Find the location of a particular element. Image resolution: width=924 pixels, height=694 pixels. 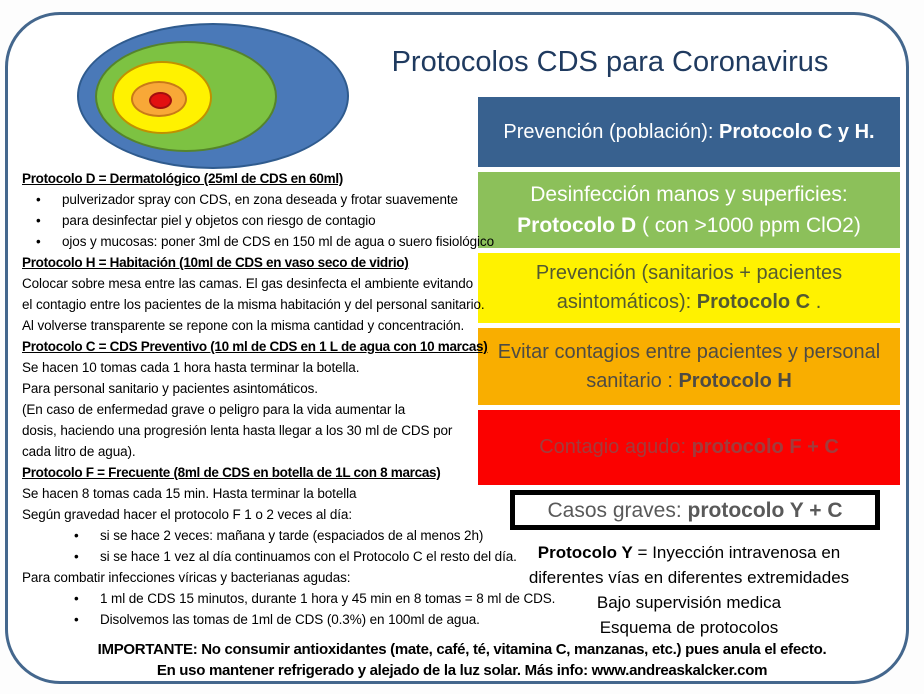

note-bold: Protocolo Y is located at coordinates (585, 552).